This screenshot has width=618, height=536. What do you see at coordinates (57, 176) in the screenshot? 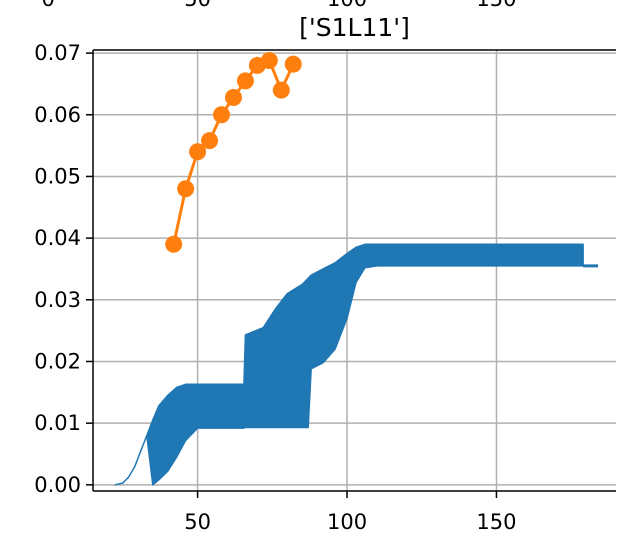
I see `y-tick-label: 0.05` at bounding box center [57, 176].